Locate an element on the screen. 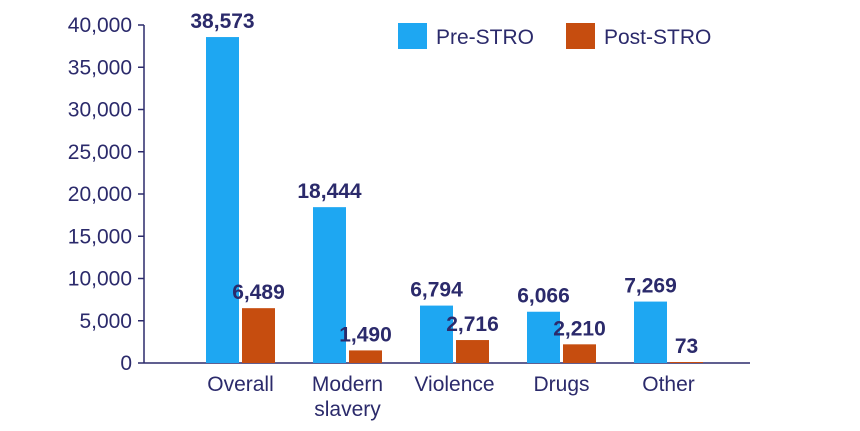  y-tick-label: 20,000 is located at coordinates (100, 194).